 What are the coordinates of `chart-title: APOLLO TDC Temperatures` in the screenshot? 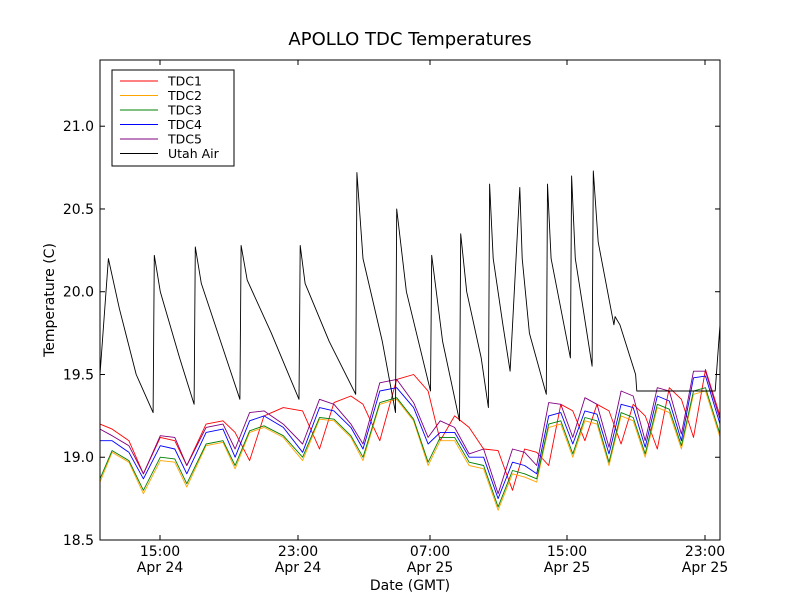 It's located at (409, 39).